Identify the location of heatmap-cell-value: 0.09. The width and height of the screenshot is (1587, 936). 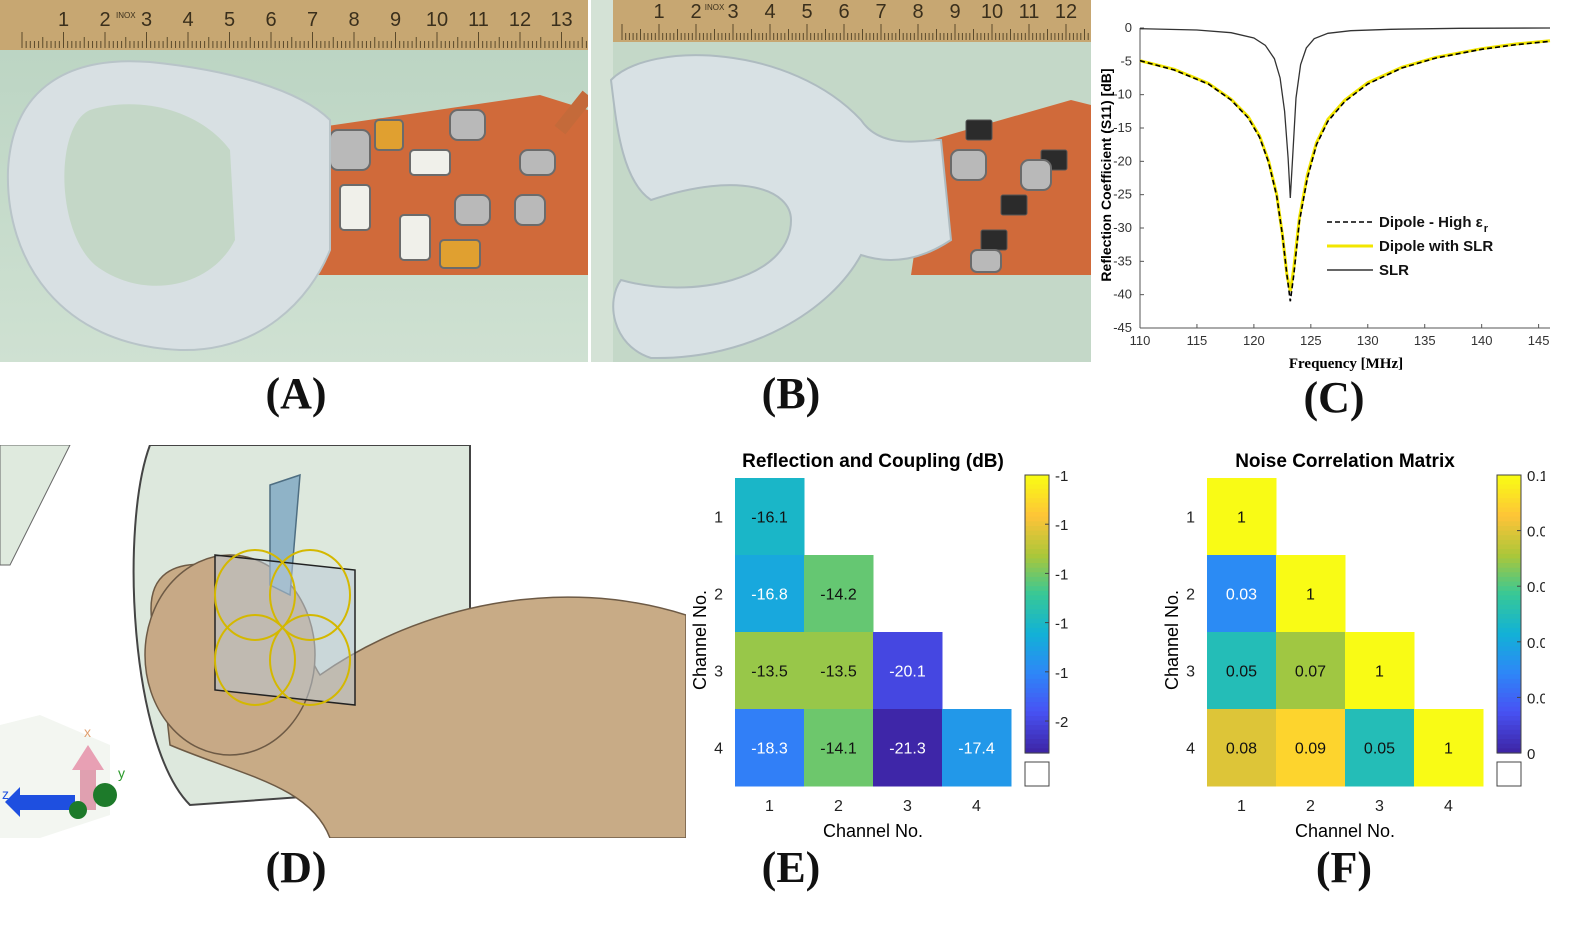
(1310, 749).